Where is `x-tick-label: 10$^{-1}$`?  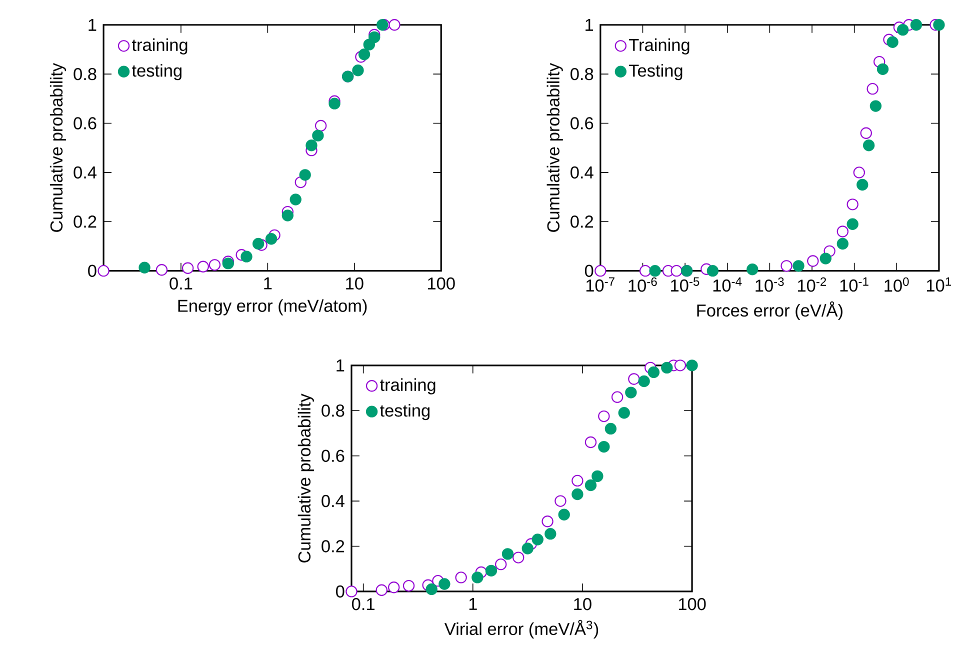 x-tick-label: 10$^{-1}$ is located at coordinates (854, 284).